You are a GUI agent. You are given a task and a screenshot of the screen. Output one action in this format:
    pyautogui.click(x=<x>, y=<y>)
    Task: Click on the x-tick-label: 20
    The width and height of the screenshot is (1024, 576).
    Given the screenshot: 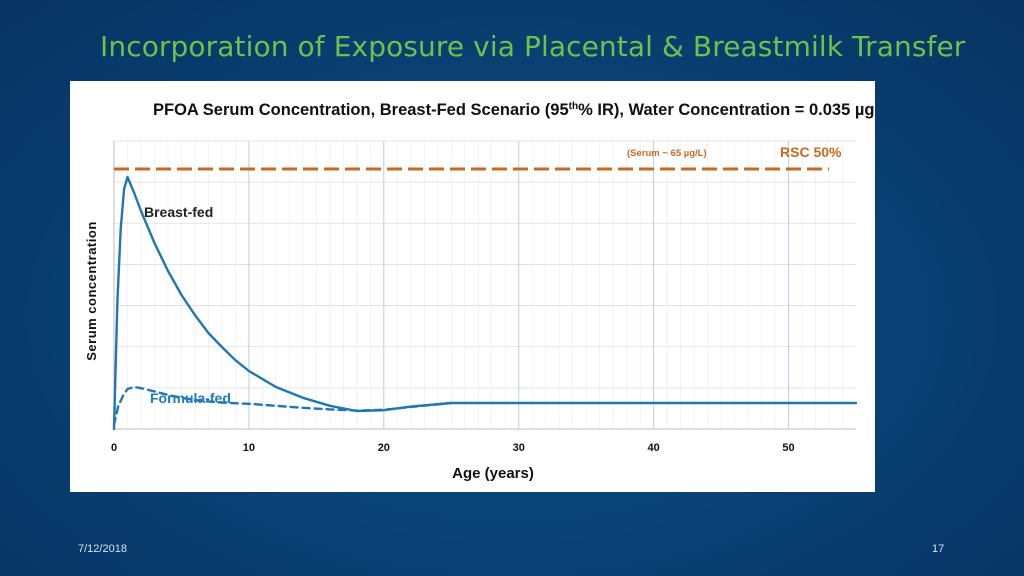 What is the action you would take?
    pyautogui.click(x=384, y=448)
    